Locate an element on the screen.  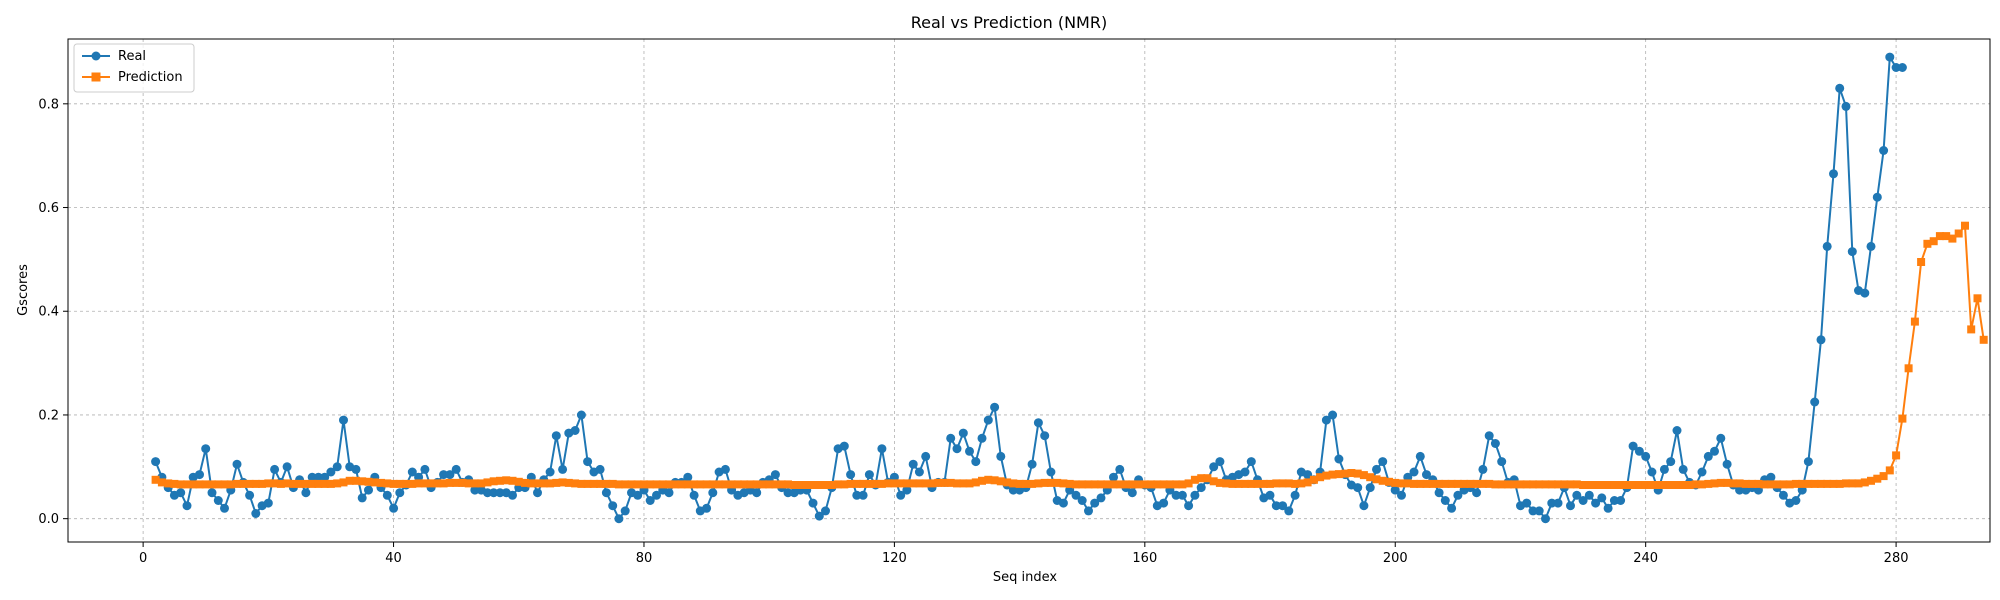
chart-title: Real vs Prediction (NMR) is located at coordinates (1009, 22).